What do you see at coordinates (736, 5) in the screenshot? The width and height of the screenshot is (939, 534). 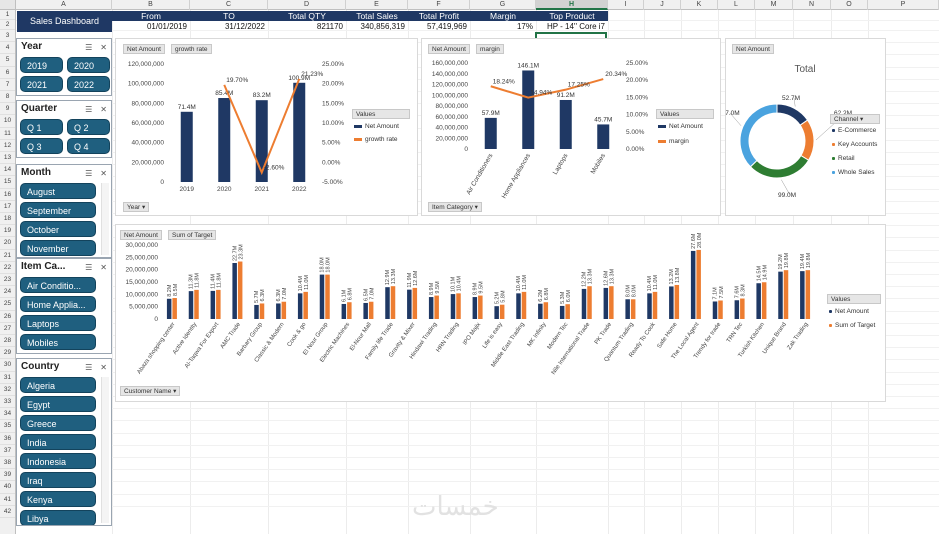 I see `column-header-l: L` at bounding box center [736, 5].